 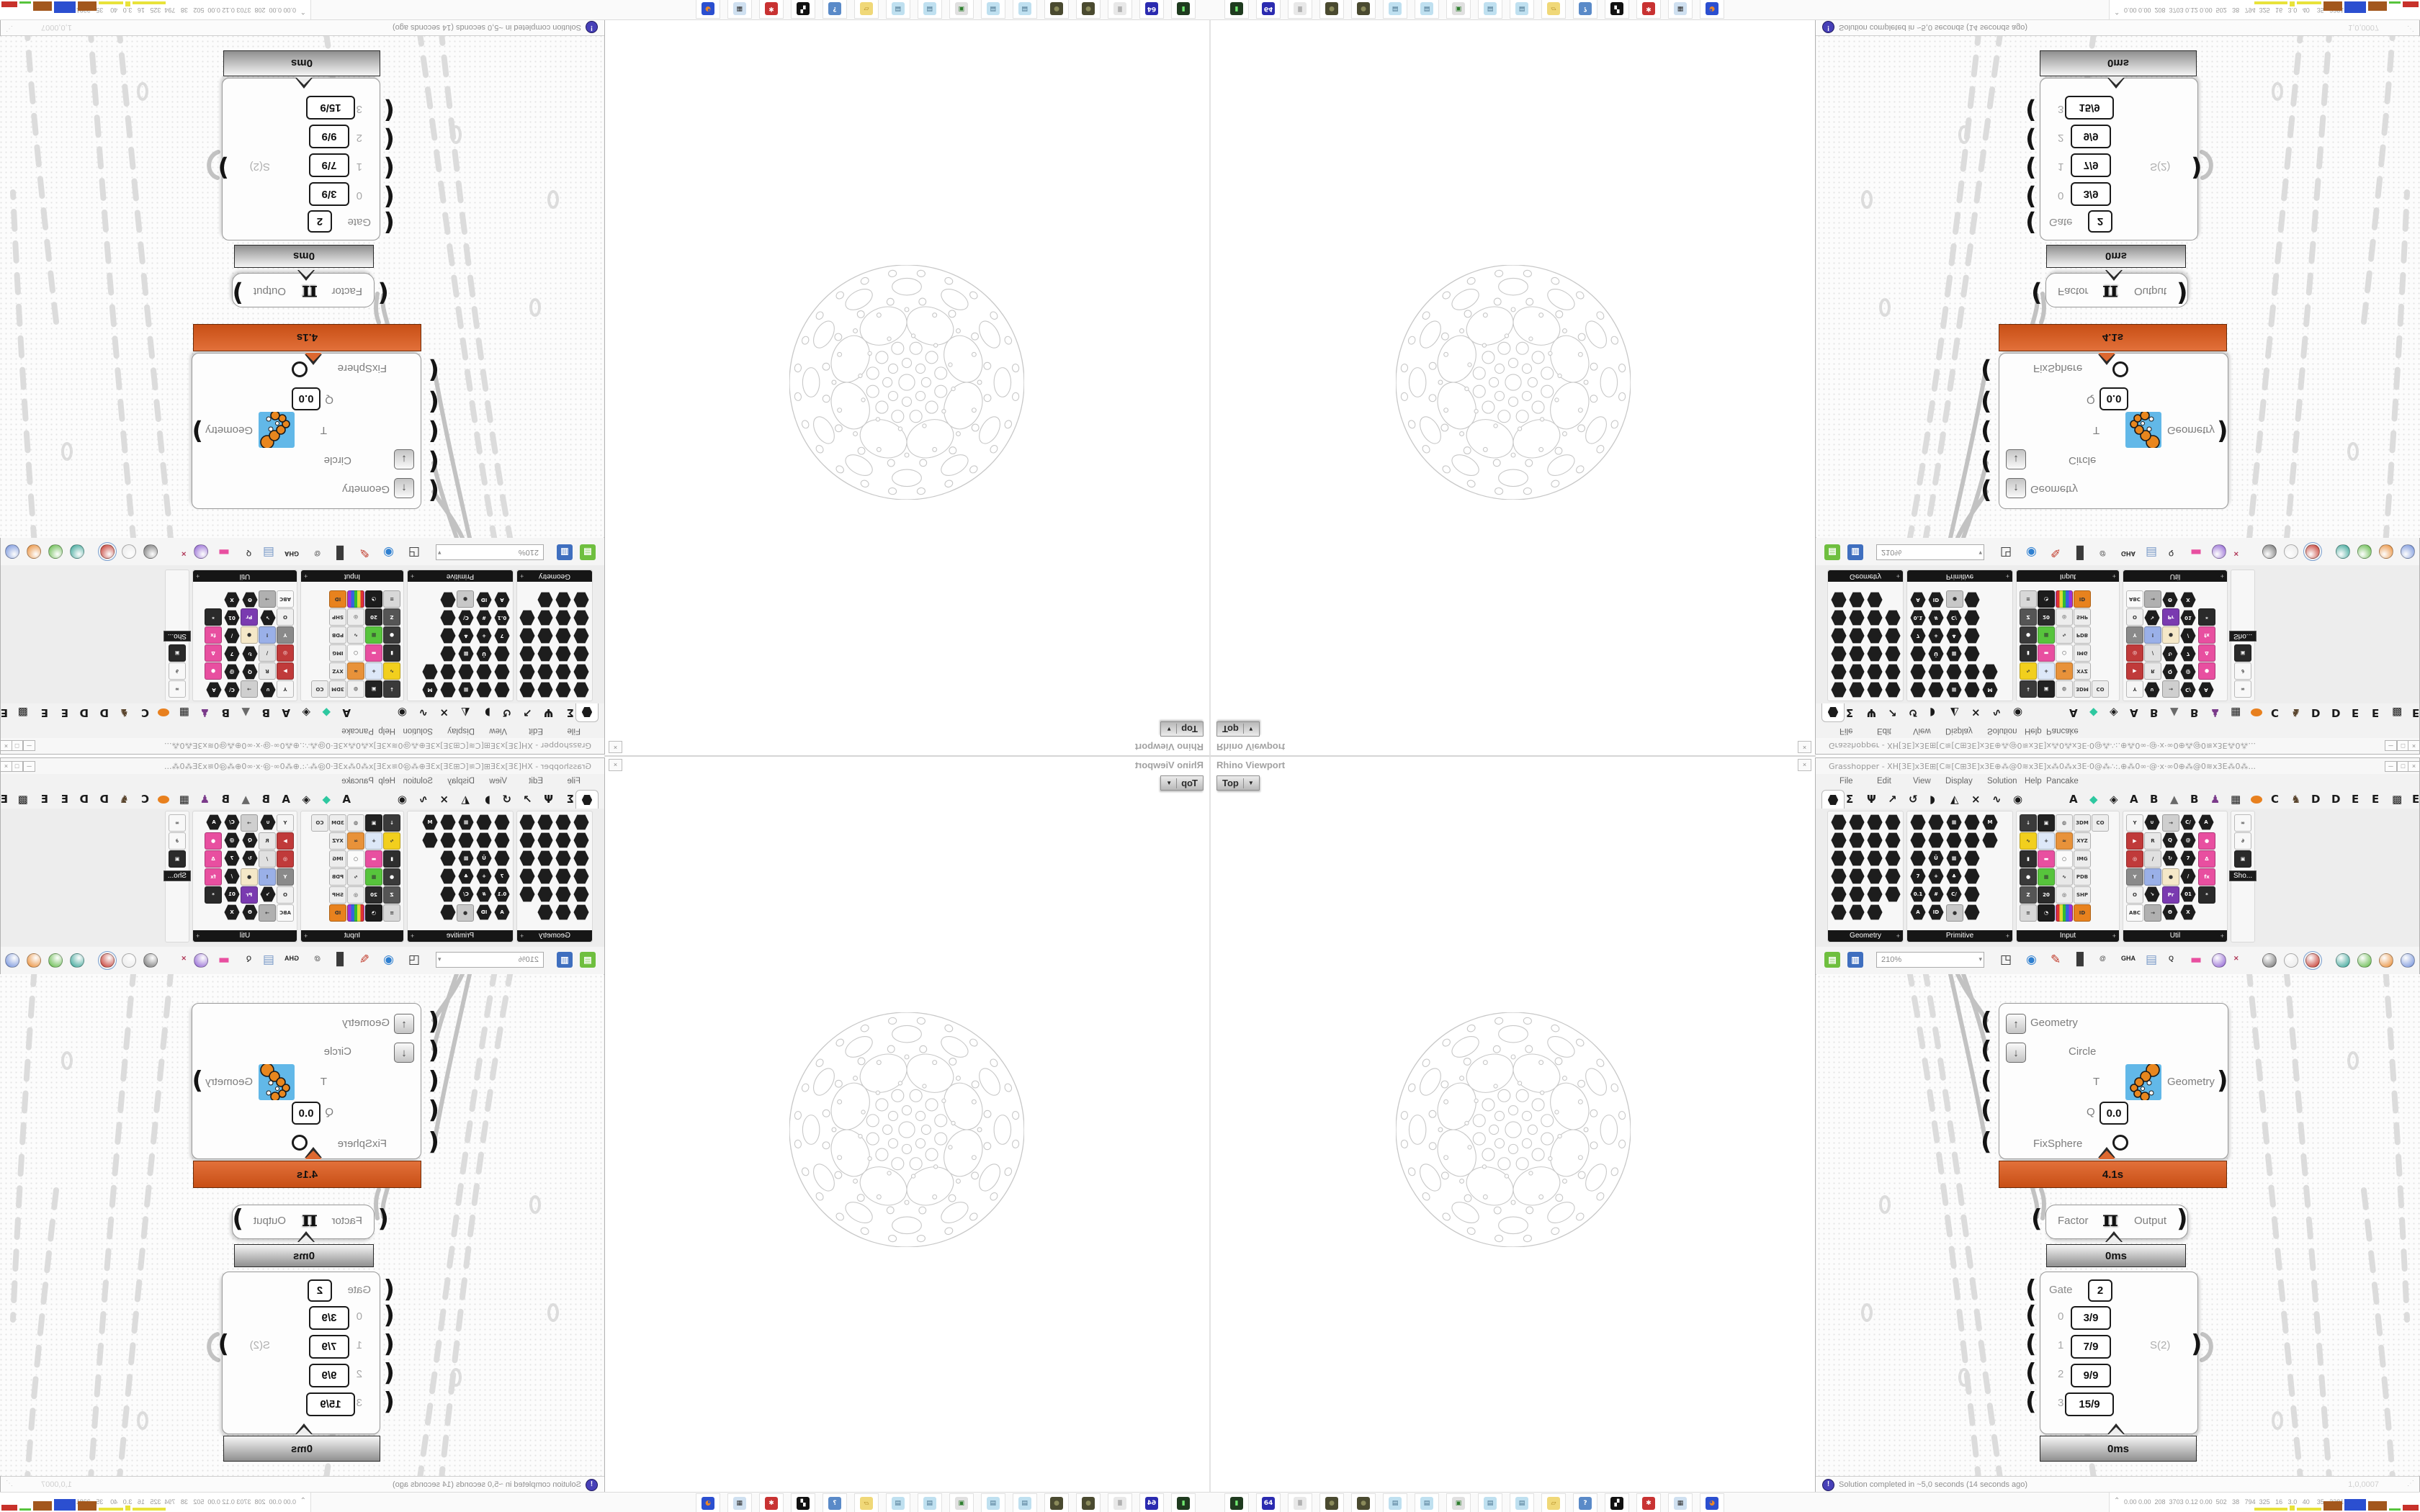 I want to click on floppy-icon: 64, so click(x=1151, y=9).